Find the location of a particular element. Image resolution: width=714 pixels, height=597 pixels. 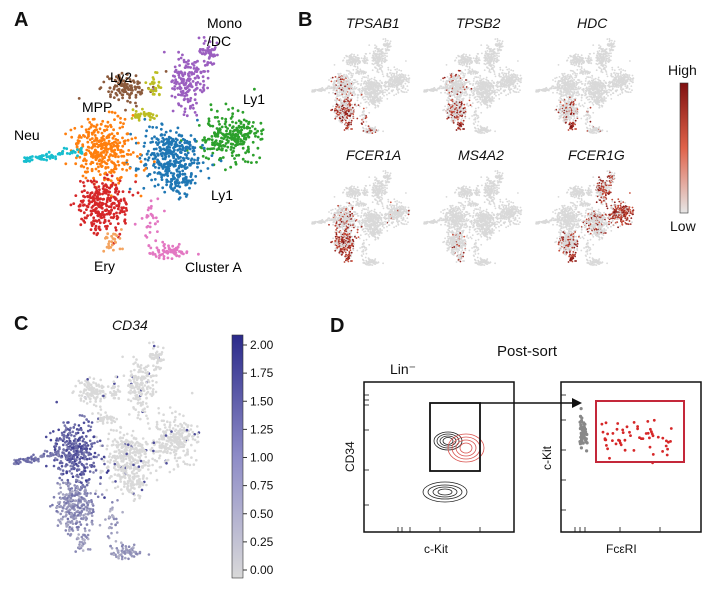

gene-title-fcer1a: FCER1A is located at coordinates (373, 155).